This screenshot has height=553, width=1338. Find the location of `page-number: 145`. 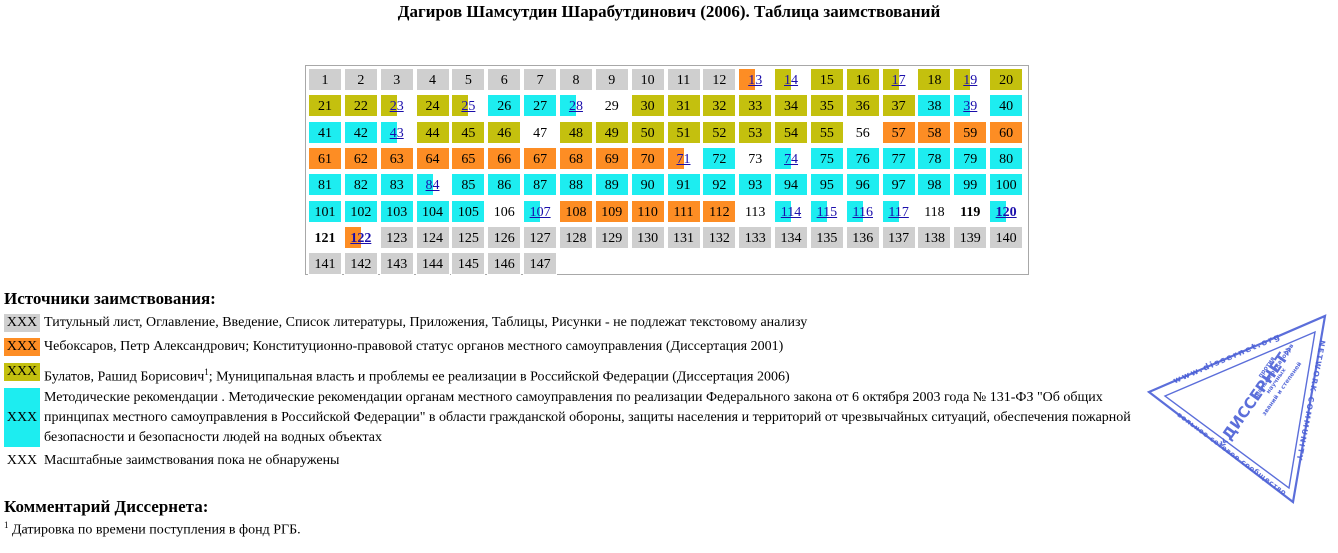

page-number: 145 is located at coordinates (468, 265).